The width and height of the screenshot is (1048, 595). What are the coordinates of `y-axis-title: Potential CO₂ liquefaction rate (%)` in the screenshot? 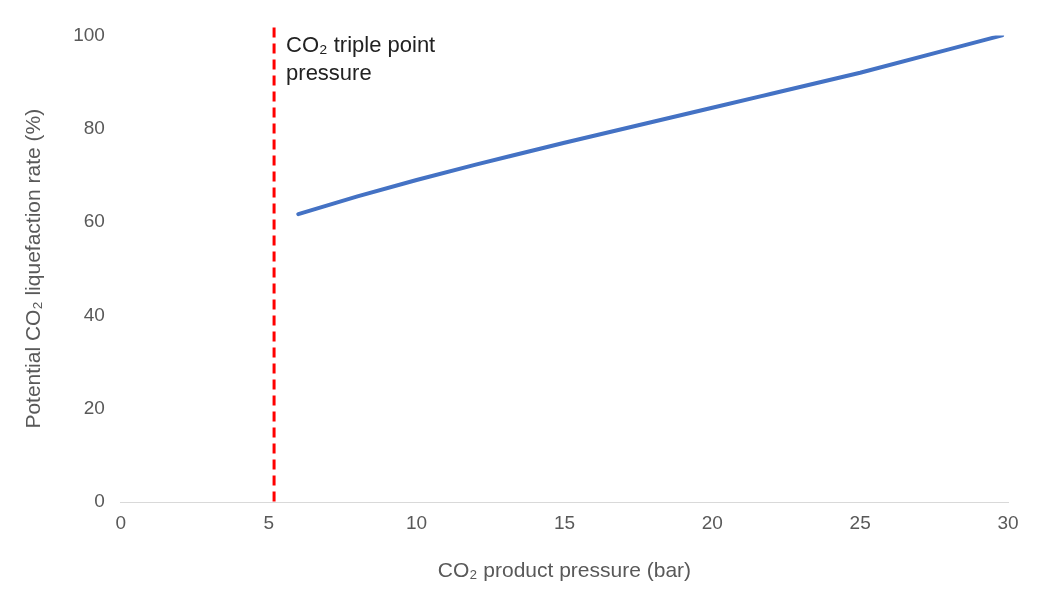 It's located at (33, 268).